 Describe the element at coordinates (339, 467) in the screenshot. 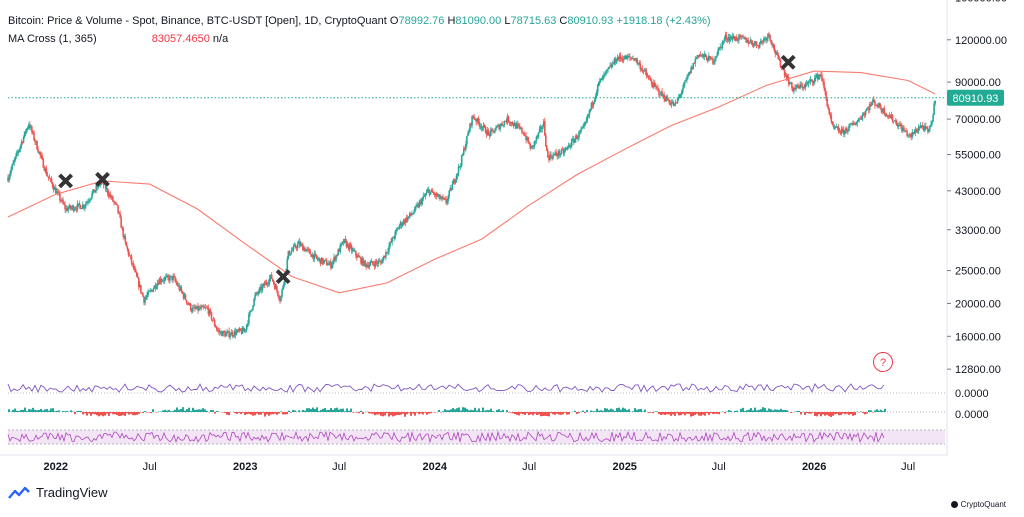

I see `x-tick-label: Jul` at that location.